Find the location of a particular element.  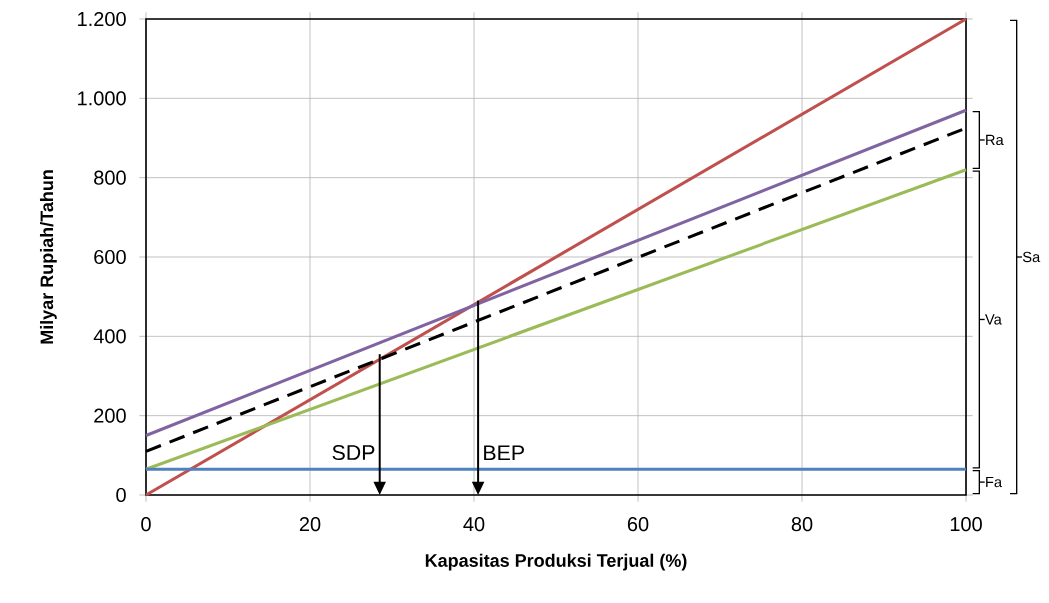

x-tick-label: 80 is located at coordinates (802, 524).